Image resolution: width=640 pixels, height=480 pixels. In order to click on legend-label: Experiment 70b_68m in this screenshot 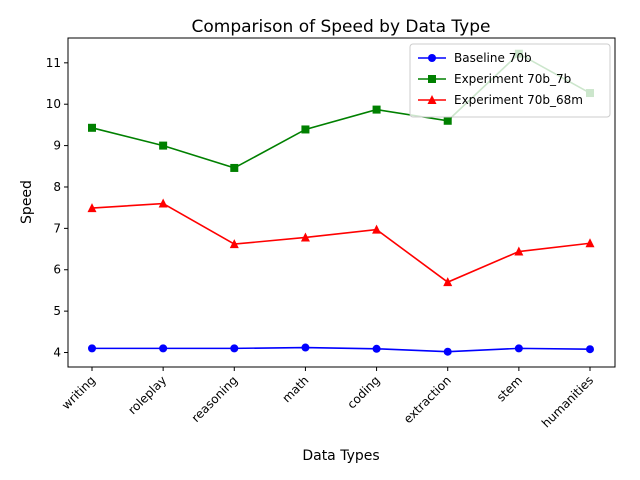, I will do `click(518, 100)`.